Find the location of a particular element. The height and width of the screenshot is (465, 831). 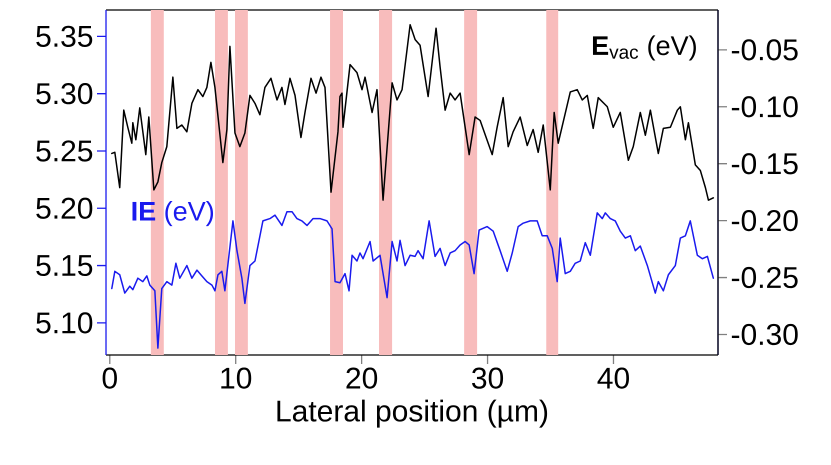

series-label: IE (eV) is located at coordinates (173, 213).